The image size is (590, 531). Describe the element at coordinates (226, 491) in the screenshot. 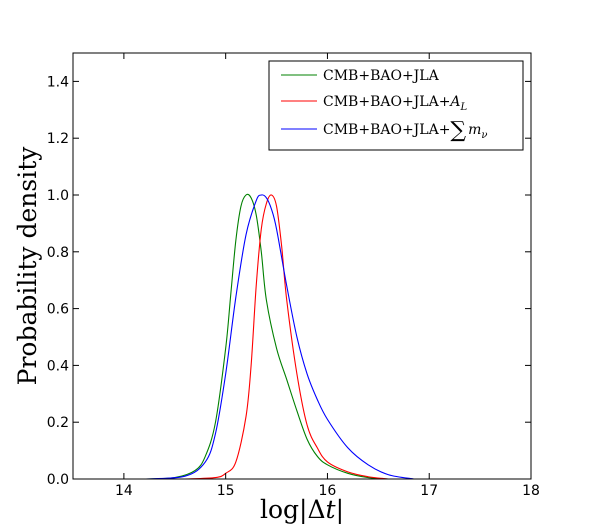

I see `x-tick-label: 15` at that location.